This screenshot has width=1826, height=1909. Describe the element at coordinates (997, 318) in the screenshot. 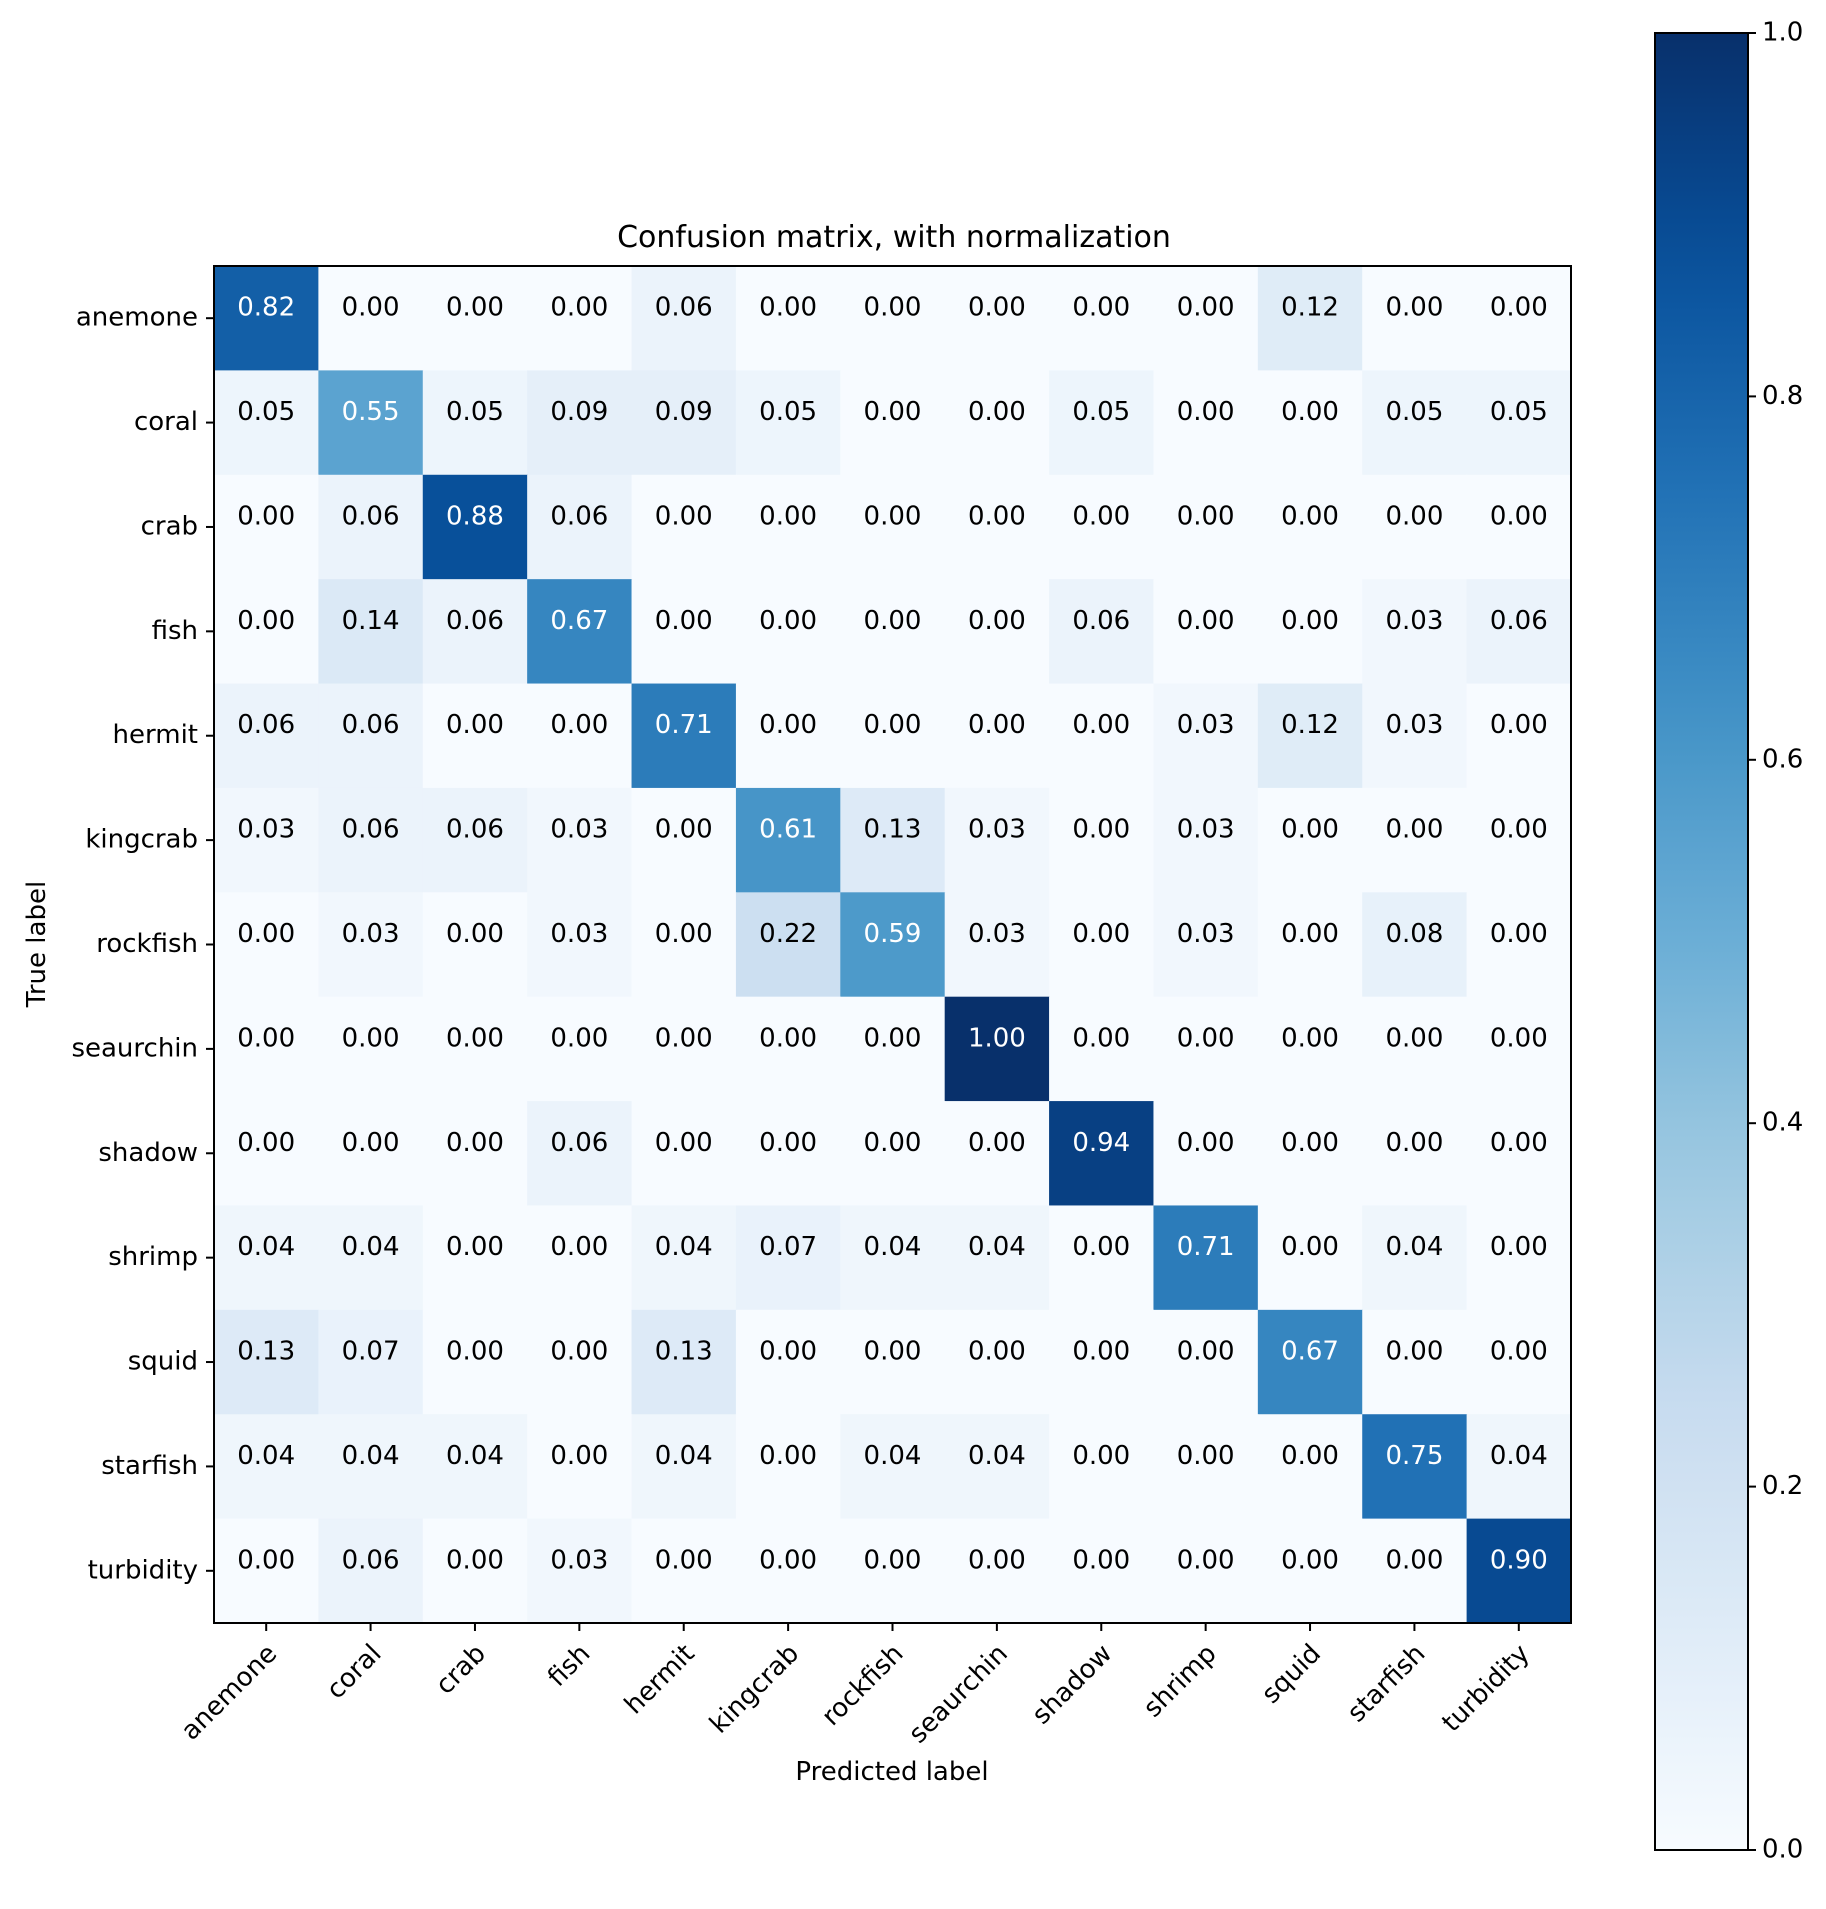

I see `cell-anemone-seaurchin` at that location.